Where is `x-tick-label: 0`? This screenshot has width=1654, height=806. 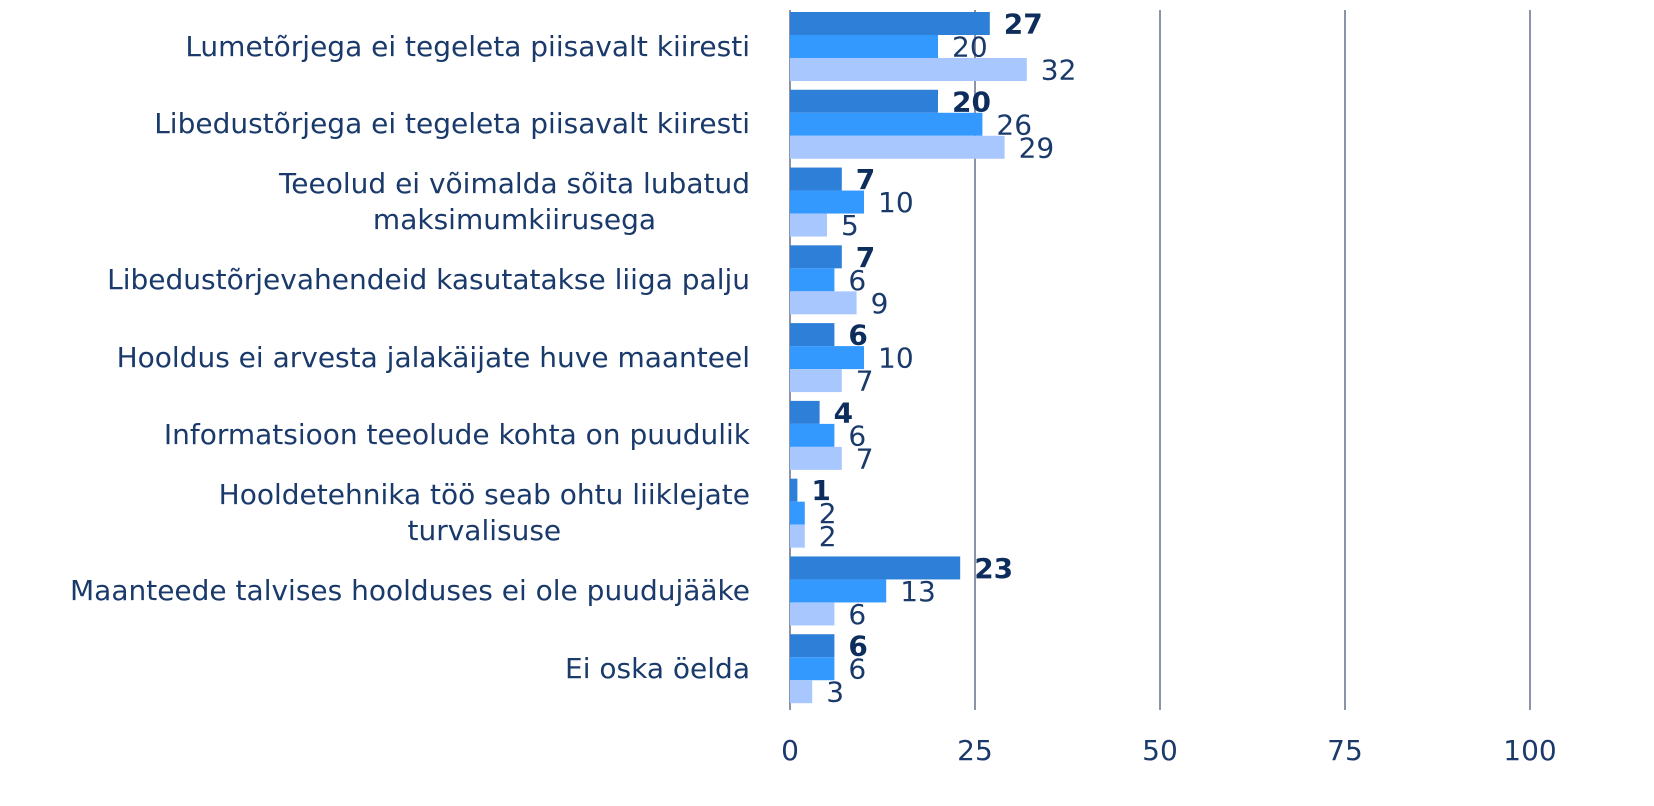
x-tick-label: 0 is located at coordinates (790, 750).